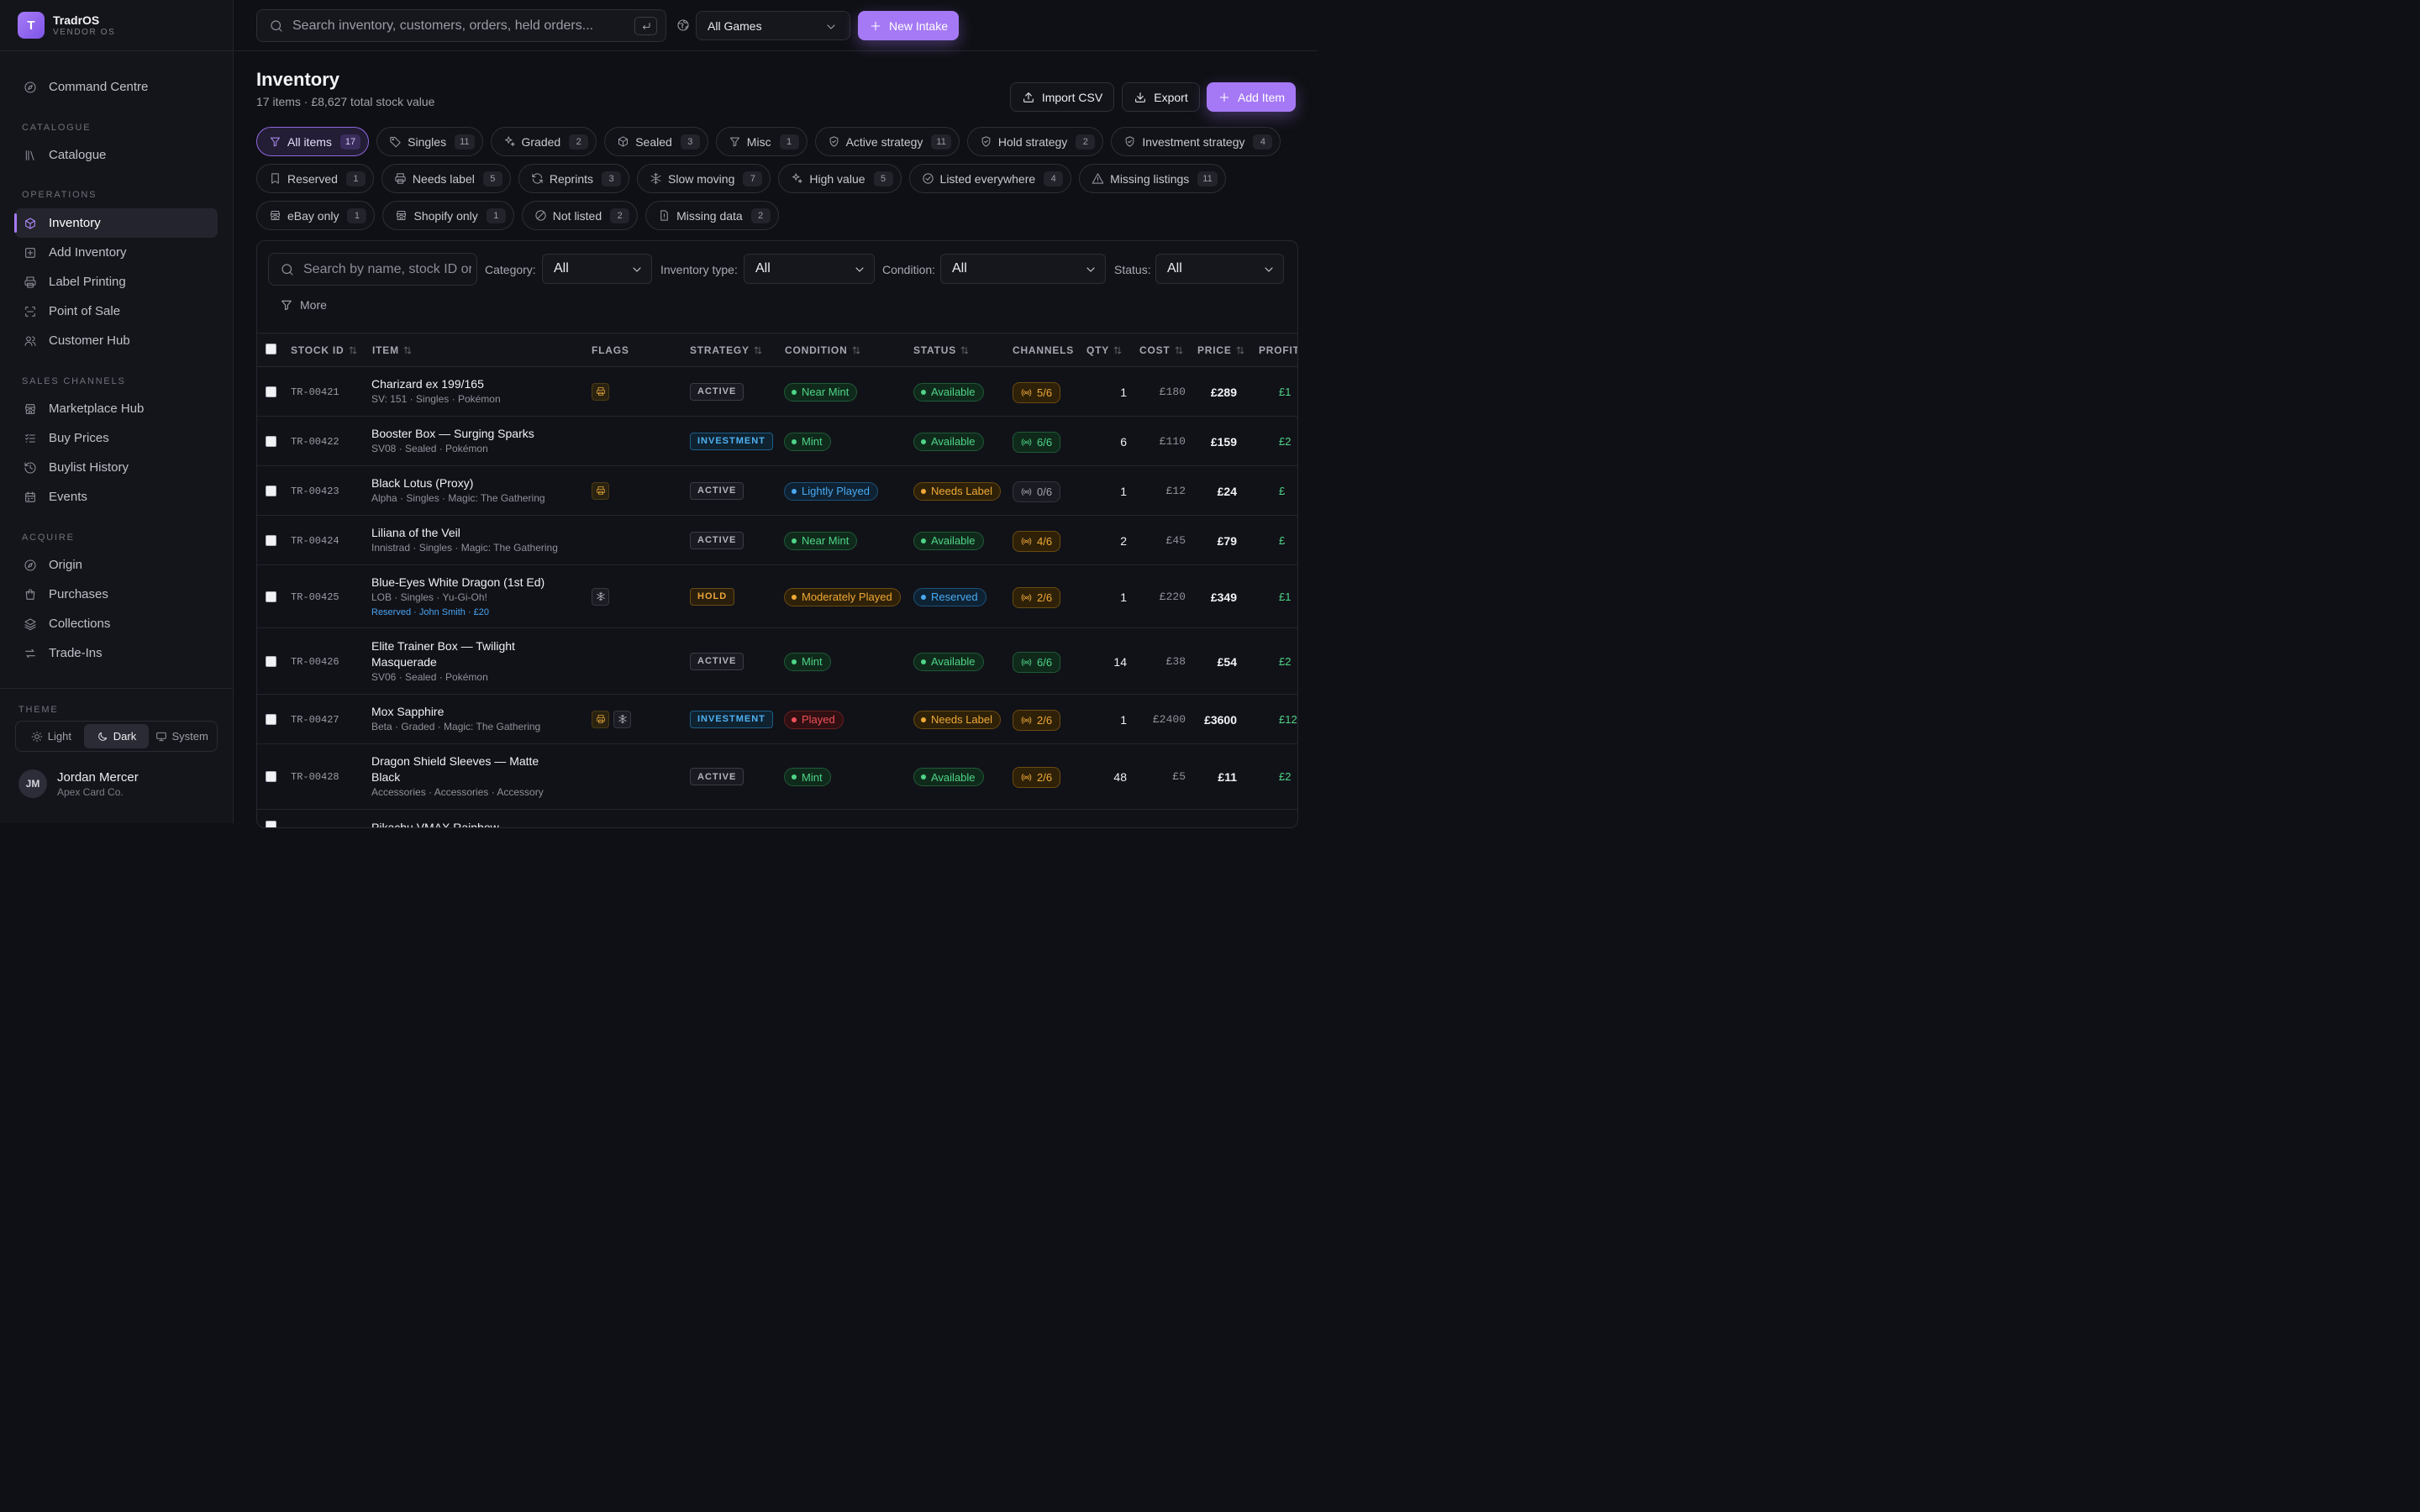  Describe the element at coordinates (810, 269) in the screenshot. I see `inventory-type-select: All` at that location.